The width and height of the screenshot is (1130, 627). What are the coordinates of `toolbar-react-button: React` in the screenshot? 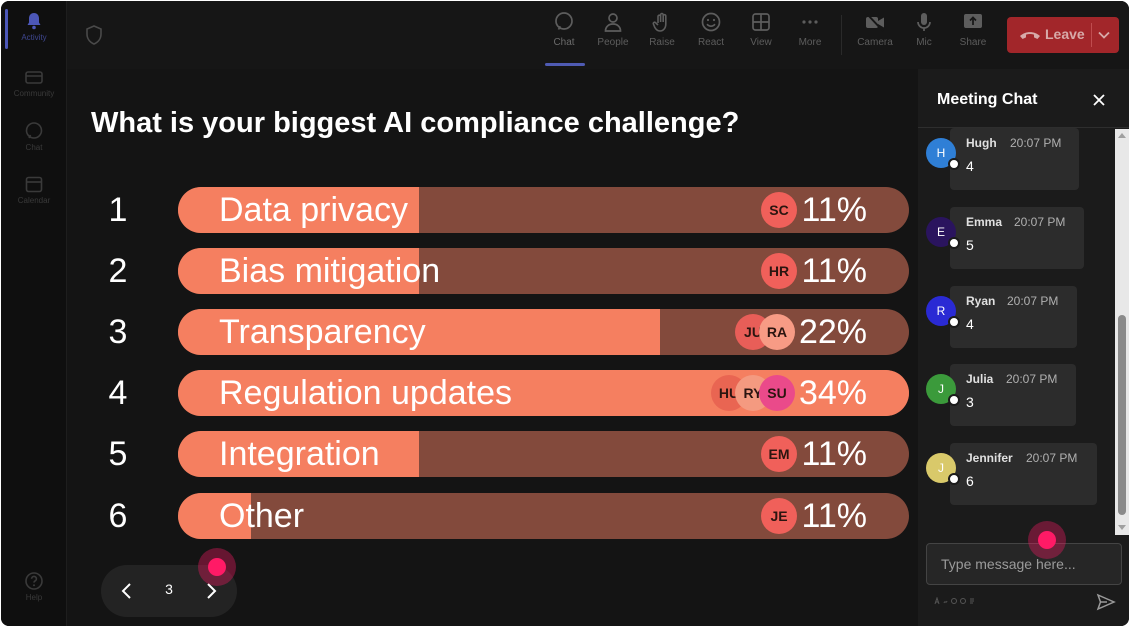 It's located at (711, 29).